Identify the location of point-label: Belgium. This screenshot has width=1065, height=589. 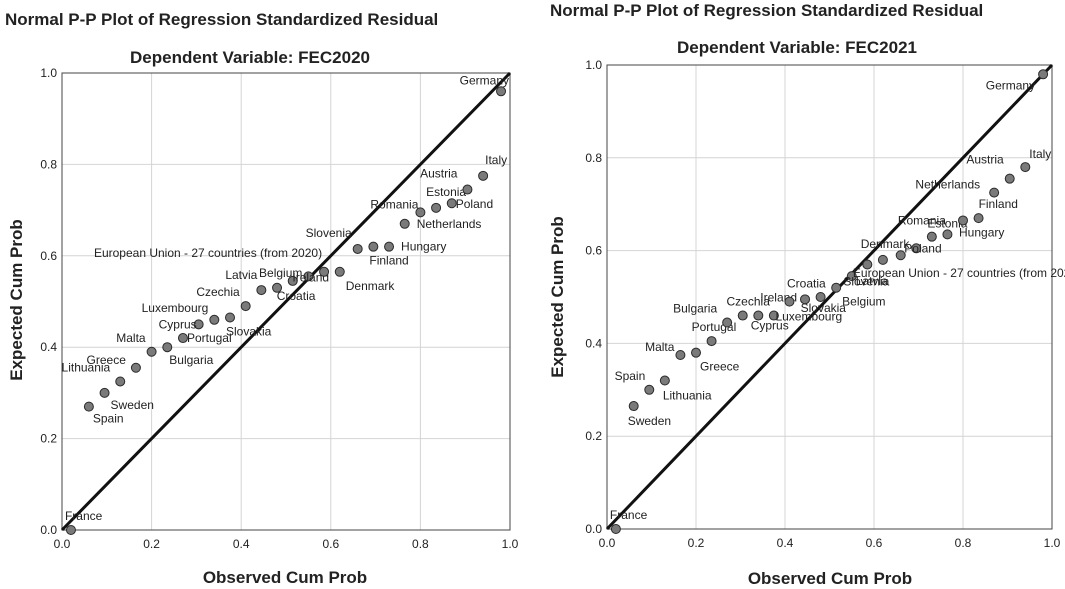
(863, 302).